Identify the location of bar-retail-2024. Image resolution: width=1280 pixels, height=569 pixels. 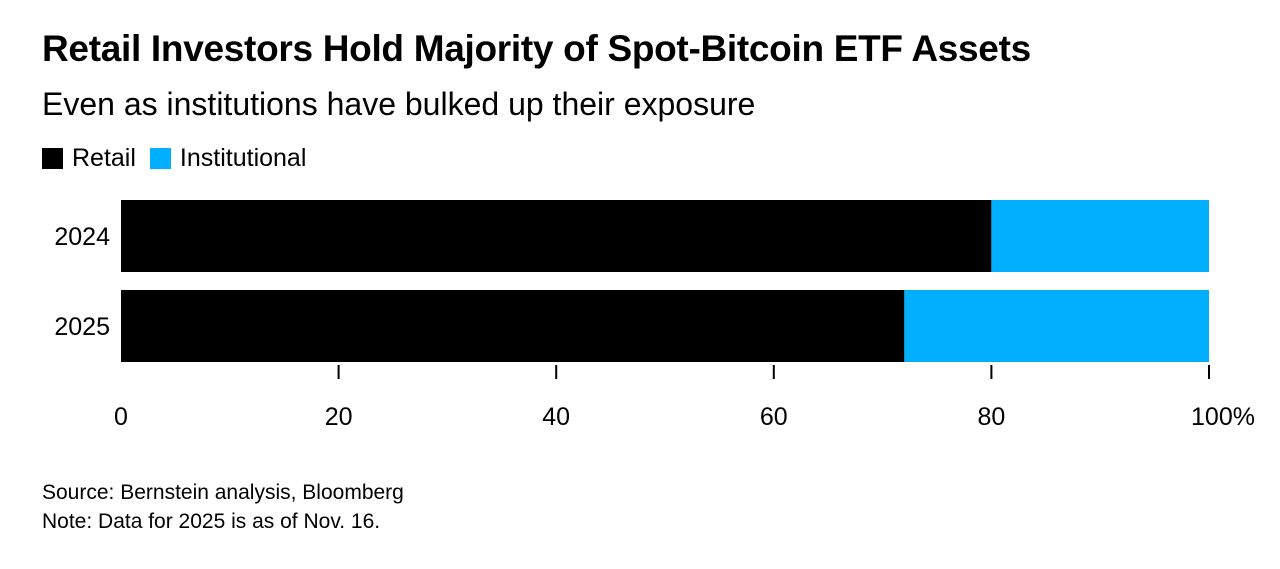
(556, 236).